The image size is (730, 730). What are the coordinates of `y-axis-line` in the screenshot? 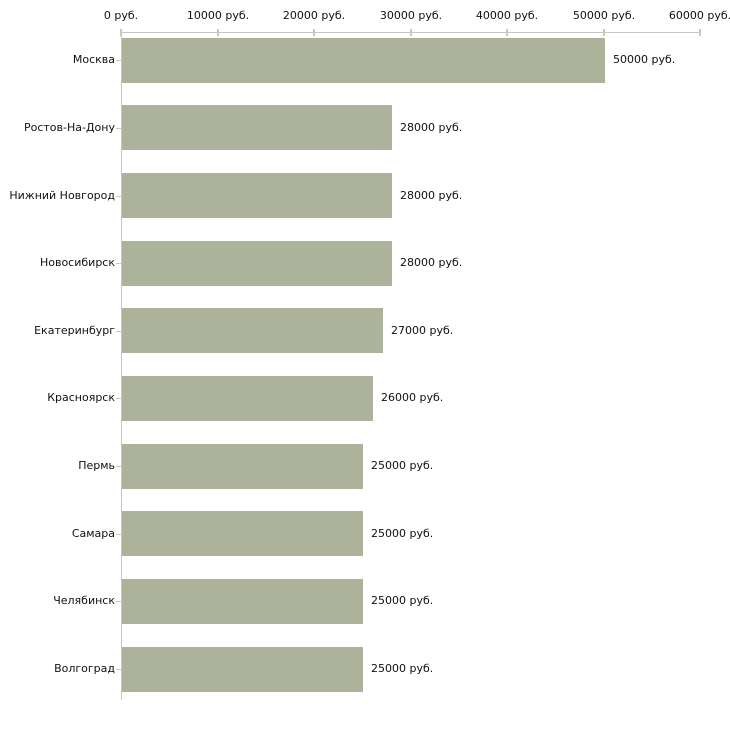 It's located at (121, 366).